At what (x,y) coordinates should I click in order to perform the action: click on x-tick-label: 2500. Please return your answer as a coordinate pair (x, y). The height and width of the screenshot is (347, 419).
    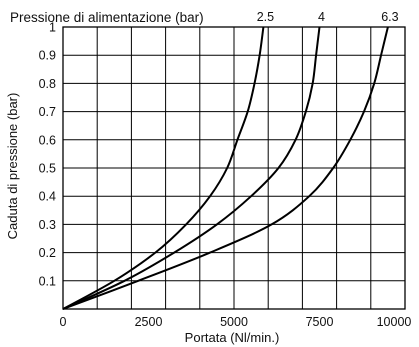
    Looking at the image, I should click on (149, 322).